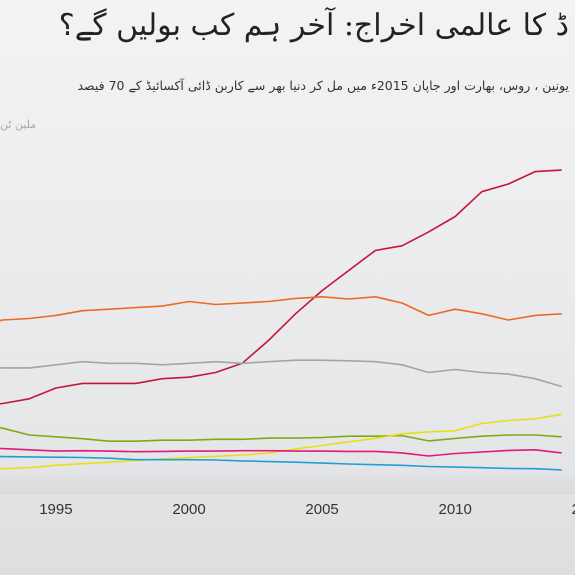  Describe the element at coordinates (321, 509) in the screenshot. I see `x-tick-label: 2005` at that location.